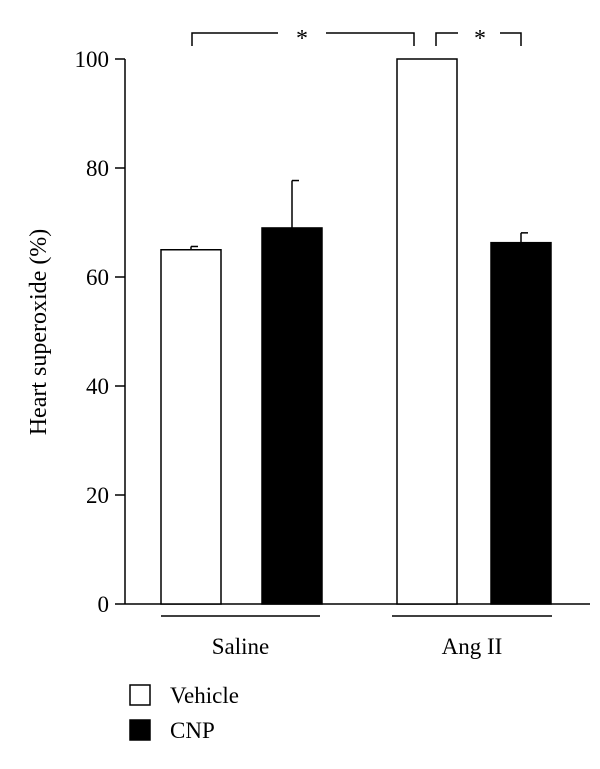 The image size is (600, 769). What do you see at coordinates (292, 416) in the screenshot?
I see `bar-cnp-saline` at bounding box center [292, 416].